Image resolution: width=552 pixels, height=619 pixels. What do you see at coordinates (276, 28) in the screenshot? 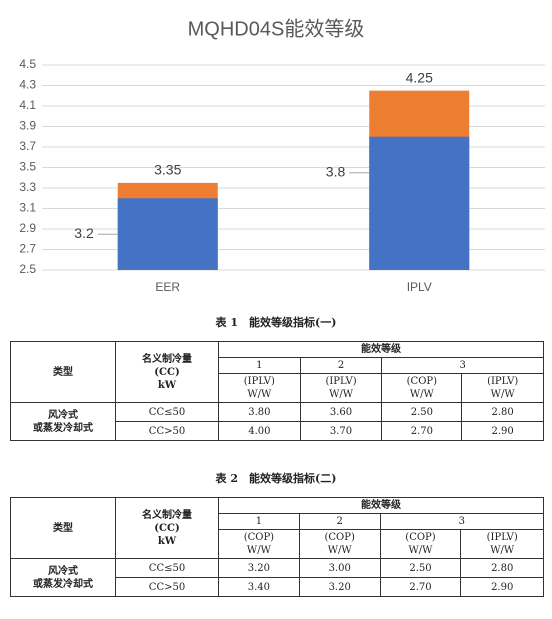
I see `chart-title: MQHD04S能效等级` at bounding box center [276, 28].